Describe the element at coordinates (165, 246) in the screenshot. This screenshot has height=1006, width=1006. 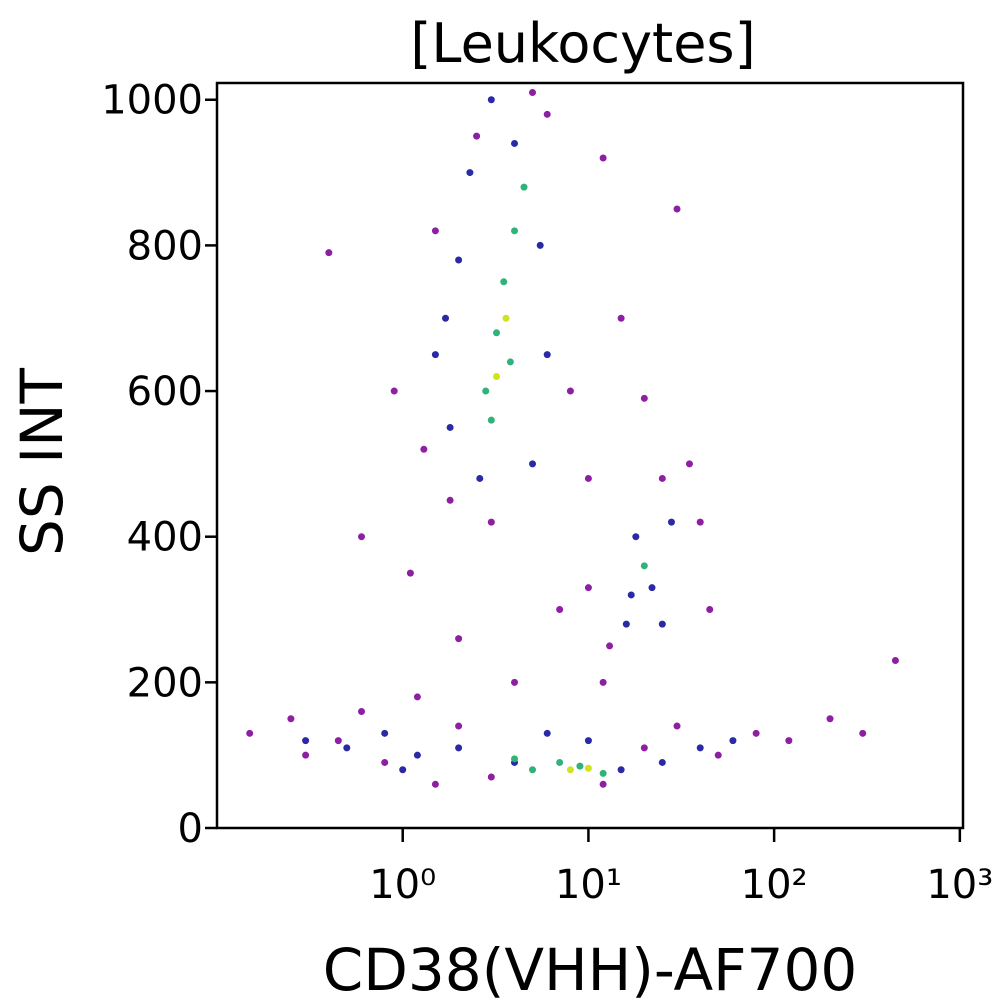
I see `y-tick-label: 800` at that location.